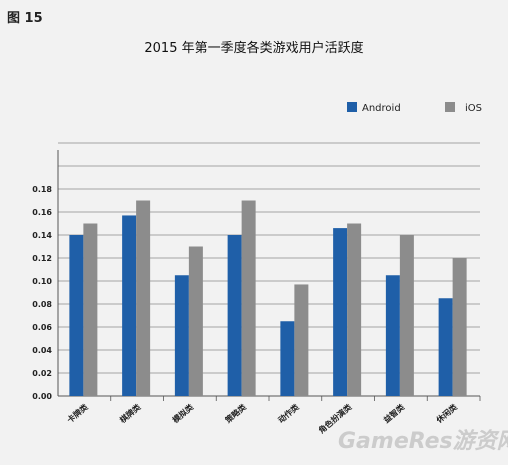  What do you see at coordinates (446, 414) in the screenshot?
I see `x-category-label: 休闲类` at bounding box center [446, 414].